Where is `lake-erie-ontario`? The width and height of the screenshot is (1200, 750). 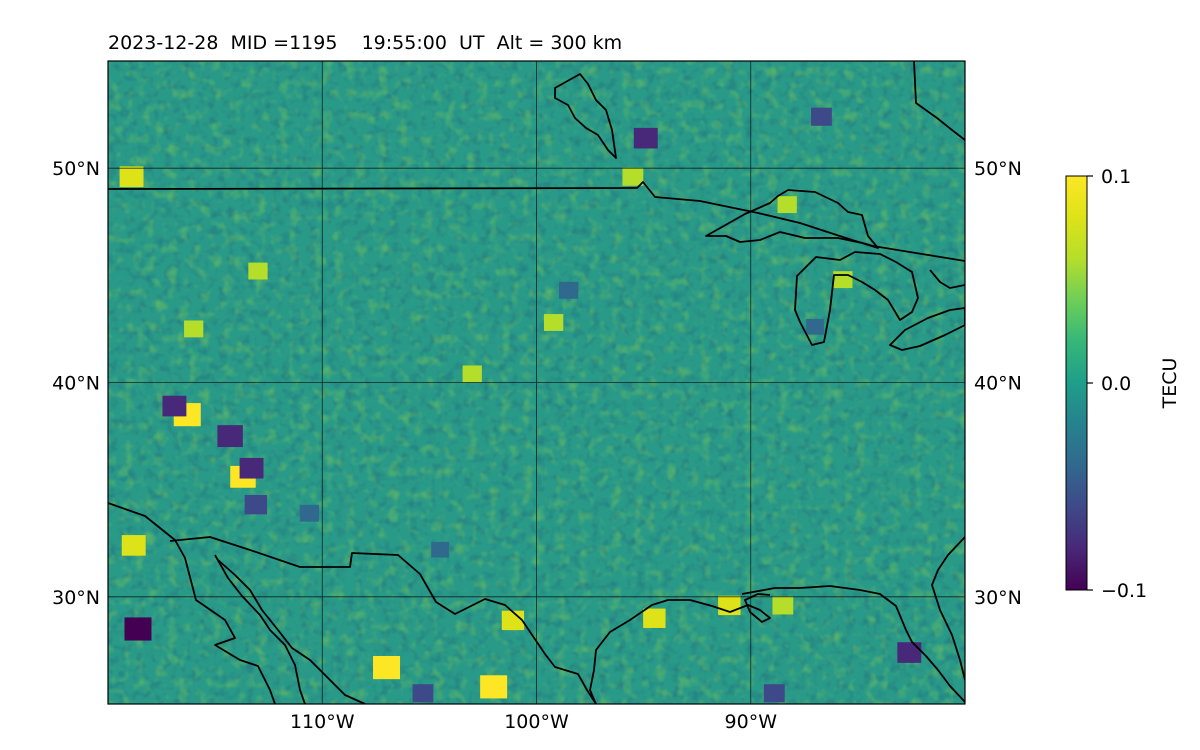
lake-erie-ontario is located at coordinates (927, 329).